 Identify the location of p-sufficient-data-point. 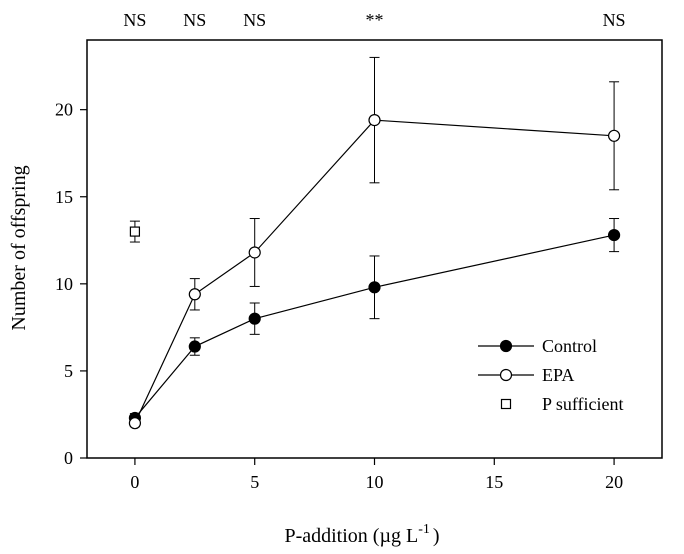
(135, 231).